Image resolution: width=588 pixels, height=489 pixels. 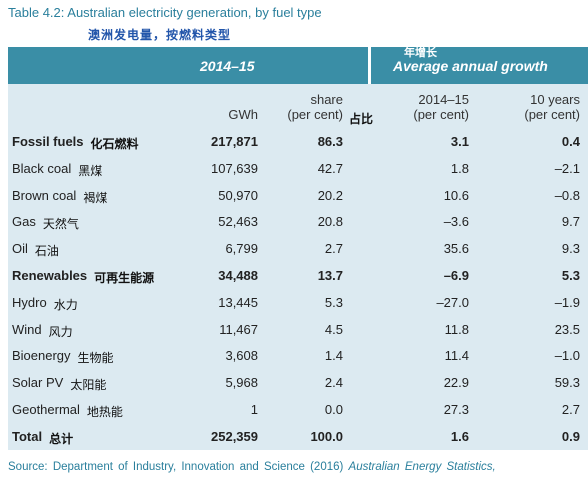 I want to click on row-label-cn: 风力, so click(x=60, y=331).